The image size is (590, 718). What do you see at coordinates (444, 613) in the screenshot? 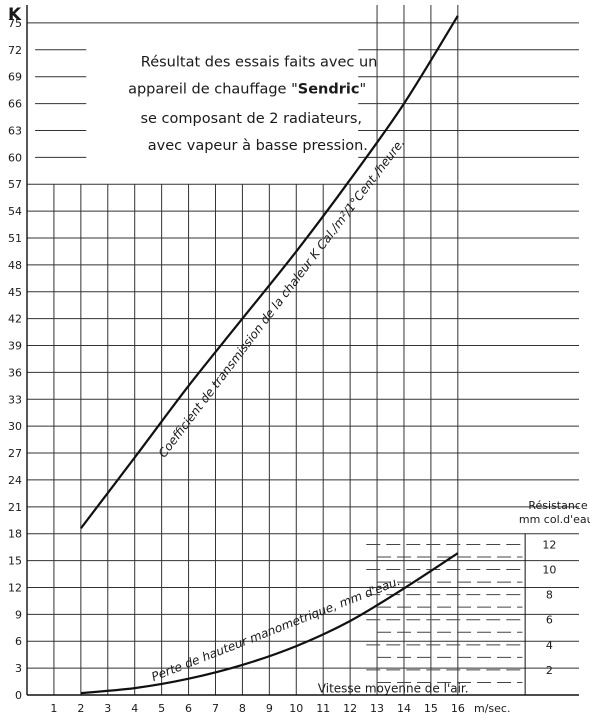
I see `resistance-dashed-lines` at bounding box center [444, 613].